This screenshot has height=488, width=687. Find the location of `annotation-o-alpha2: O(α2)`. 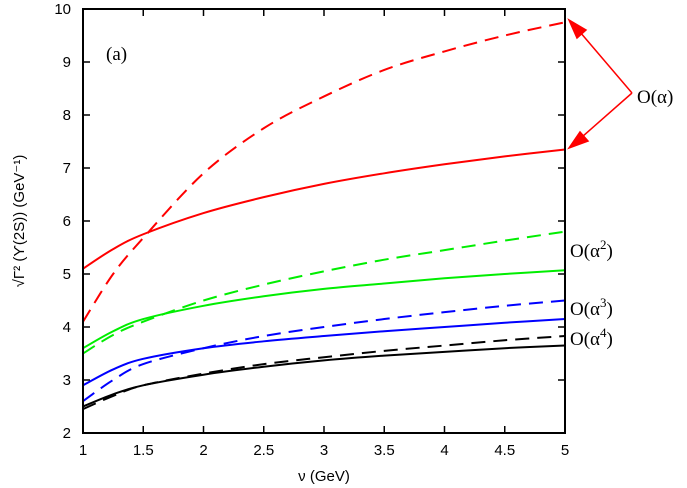

annotation-o-alpha2: O(α2) is located at coordinates (591, 249).